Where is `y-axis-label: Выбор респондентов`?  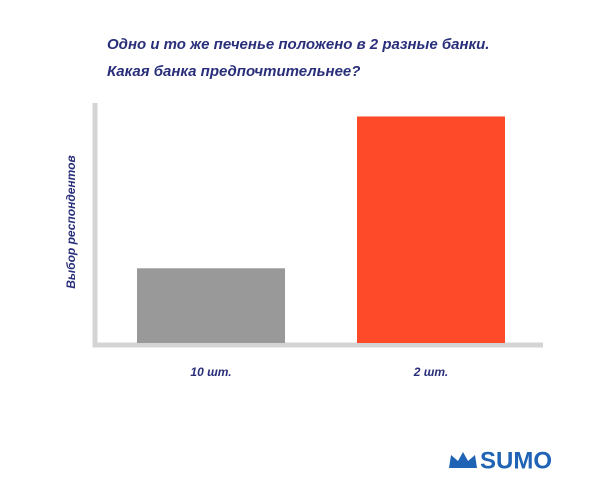 y-axis-label: Выбор респондентов is located at coordinates (71, 222).